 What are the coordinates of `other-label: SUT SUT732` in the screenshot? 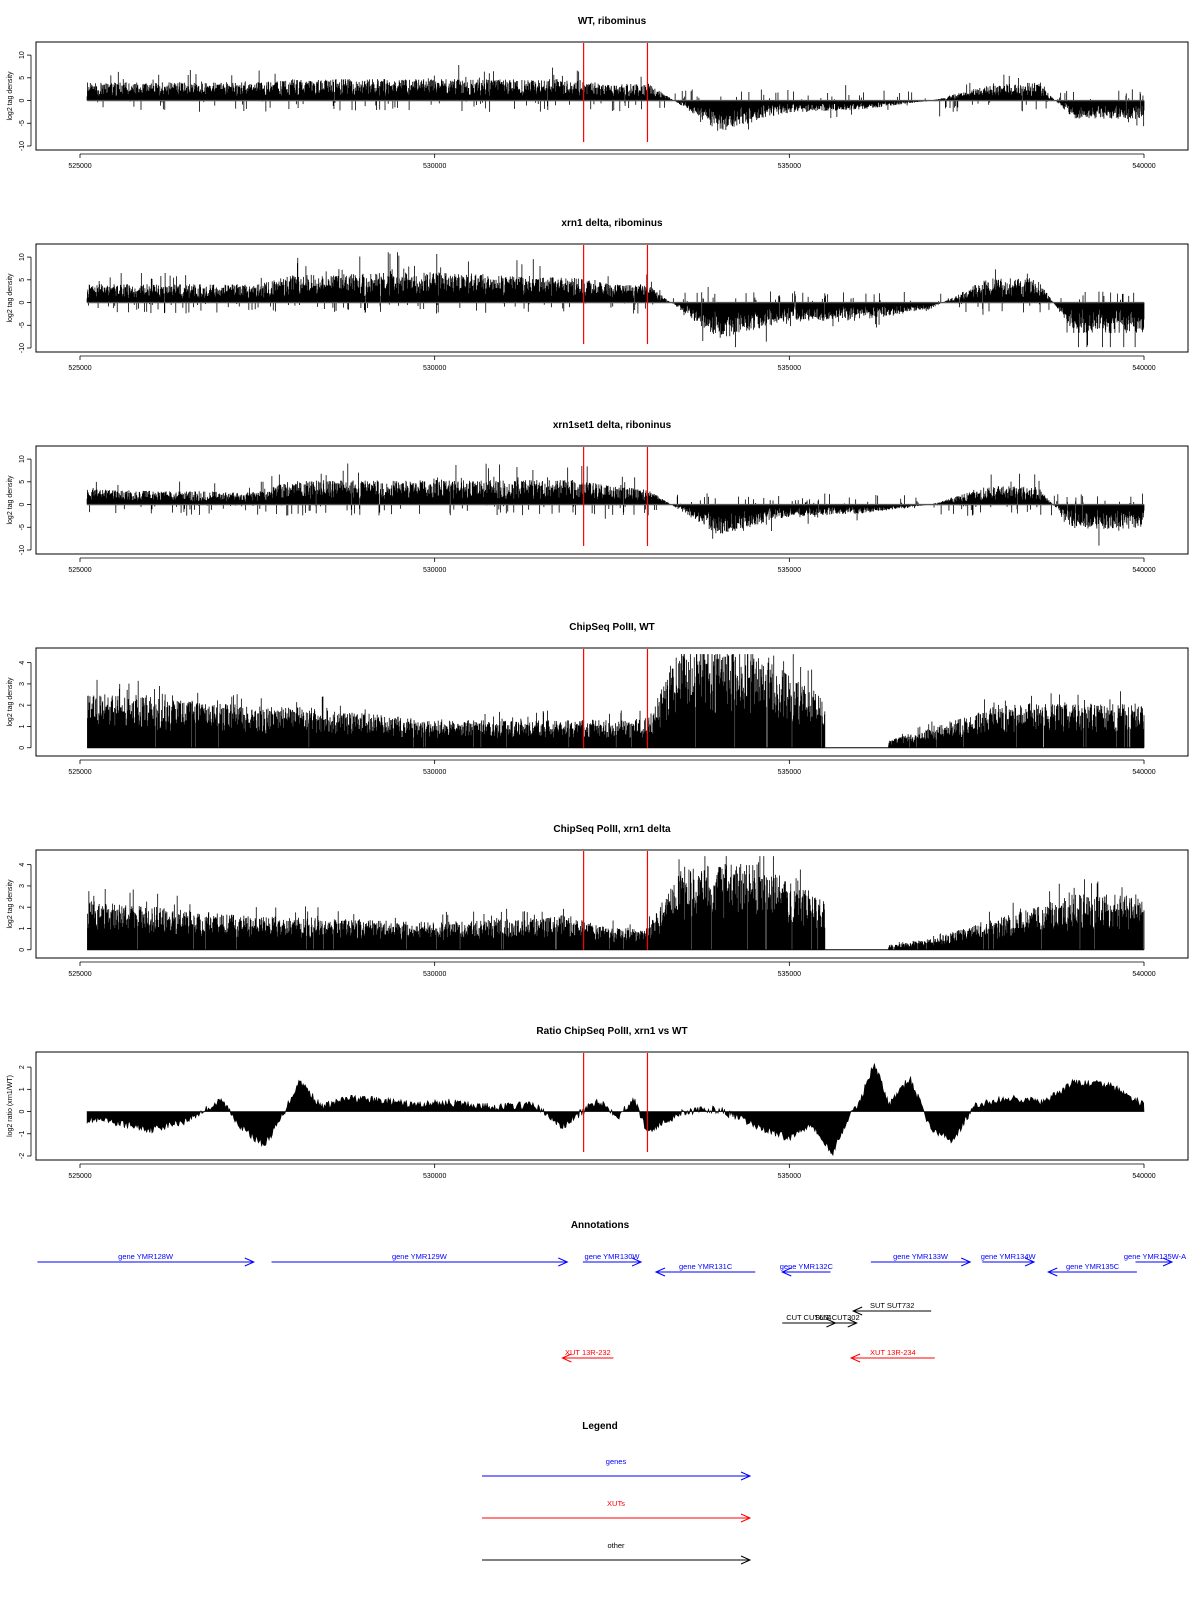 It's located at (892, 1305).